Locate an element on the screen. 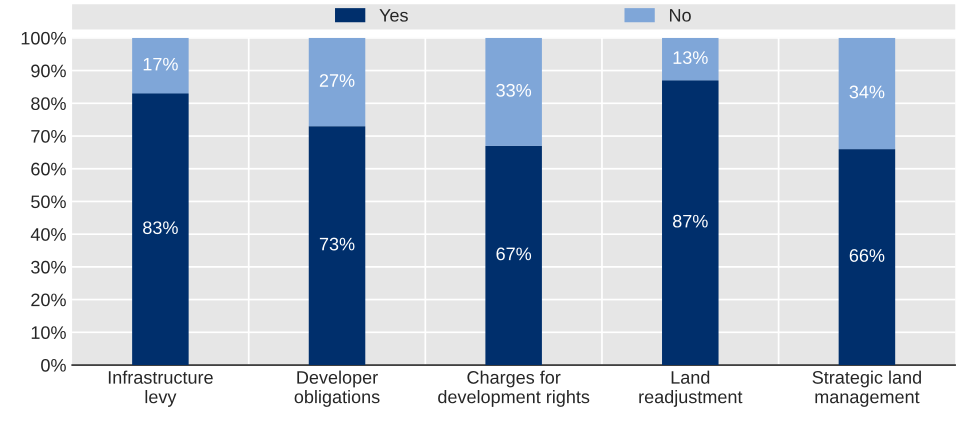 The width and height of the screenshot is (961, 421). y-tick-label: 0% is located at coordinates (53, 365).